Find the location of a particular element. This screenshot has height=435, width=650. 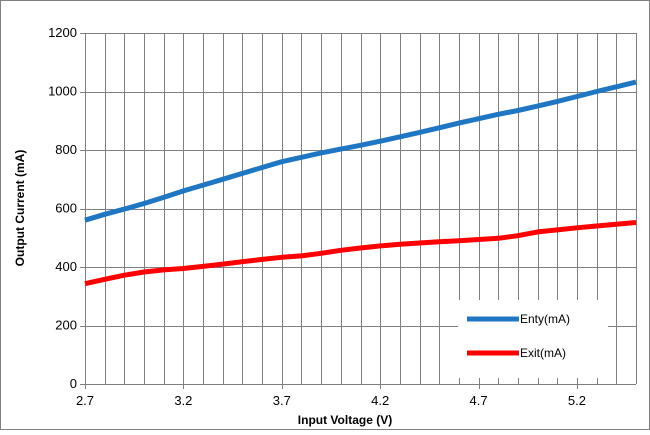

y-axis-title: Output Current (mA) is located at coordinates (20, 208).